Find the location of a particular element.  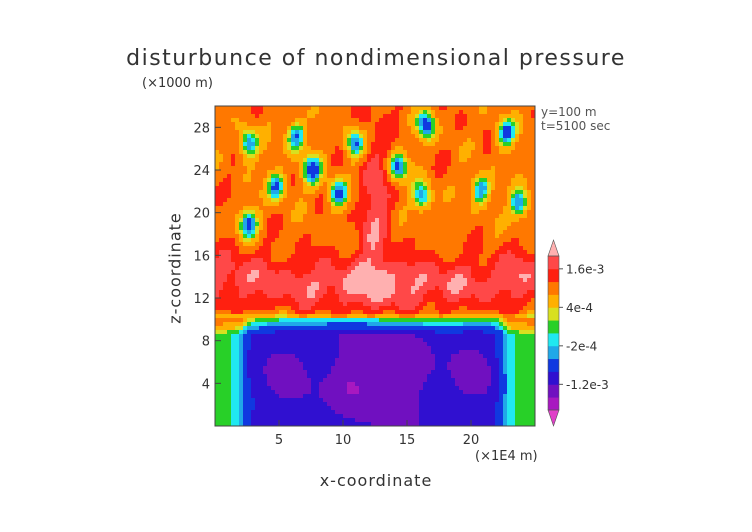

x-tick-label: 15 is located at coordinates (407, 440).